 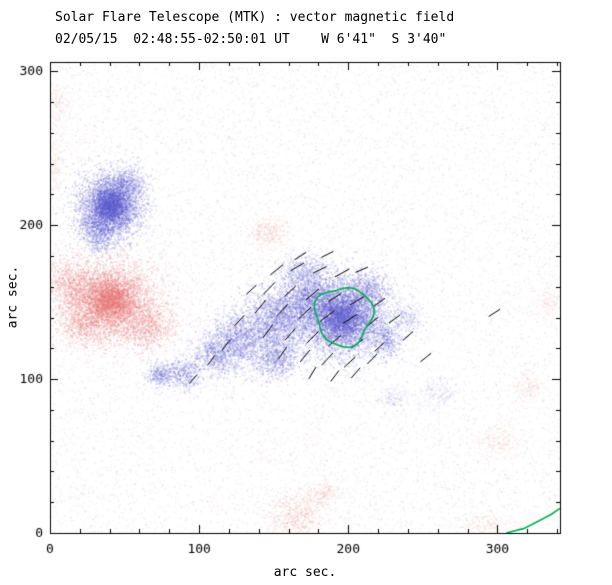 What do you see at coordinates (305, 572) in the screenshot?
I see `x-axis-label: arc sec.` at bounding box center [305, 572].